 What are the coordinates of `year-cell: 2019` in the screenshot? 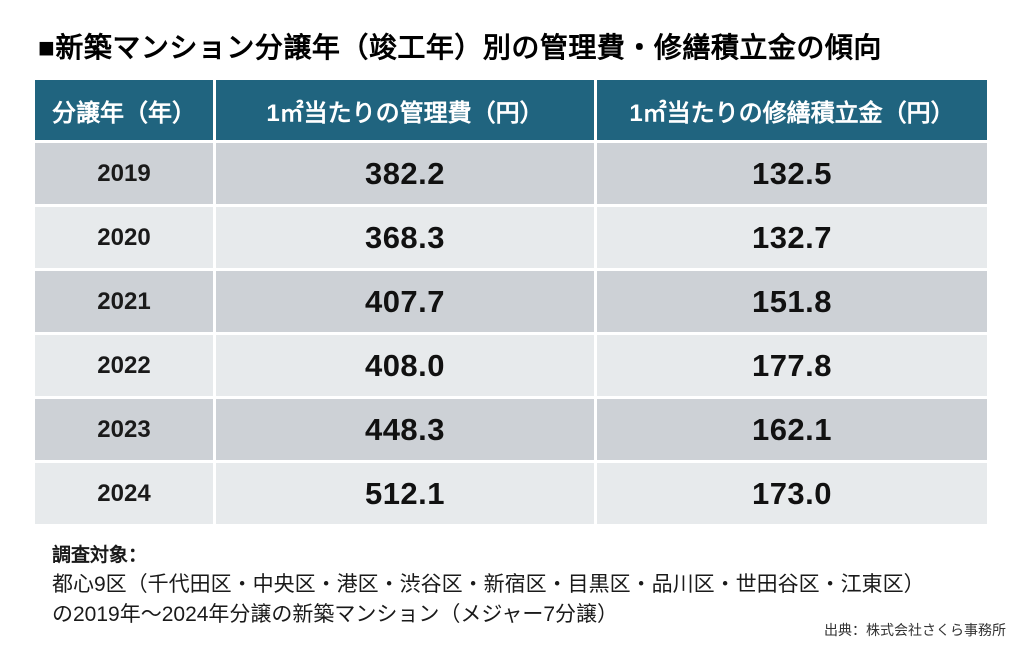 It's located at (124, 173).